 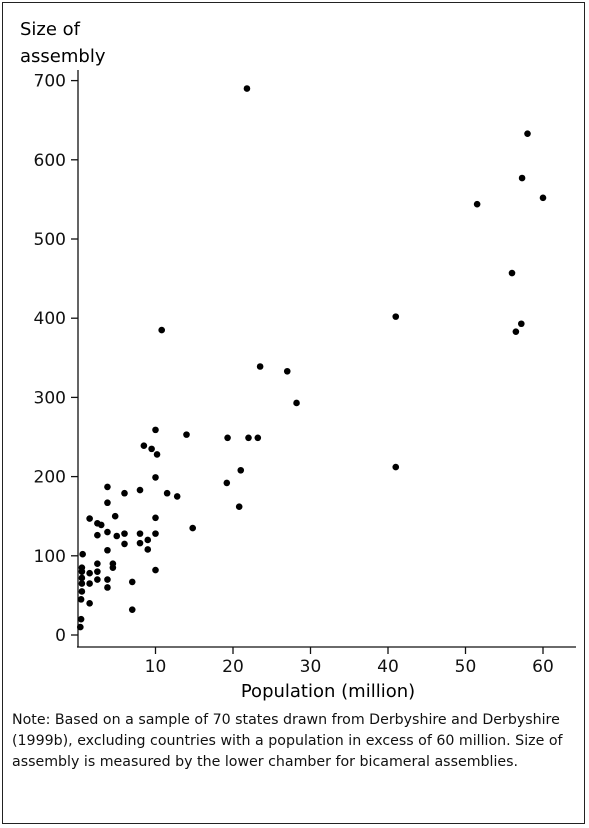 What do you see at coordinates (50, 319) in the screenshot?
I see `y-tick-label: 400` at bounding box center [50, 319].